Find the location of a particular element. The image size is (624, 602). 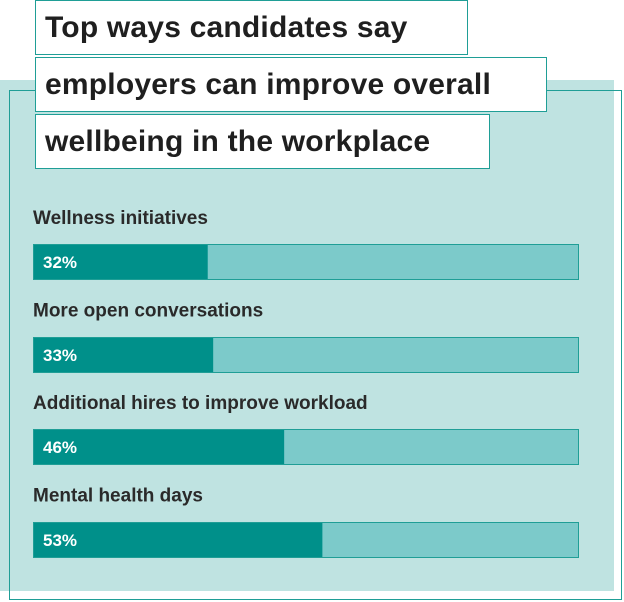

category-label: Mental health days is located at coordinates (118, 496).